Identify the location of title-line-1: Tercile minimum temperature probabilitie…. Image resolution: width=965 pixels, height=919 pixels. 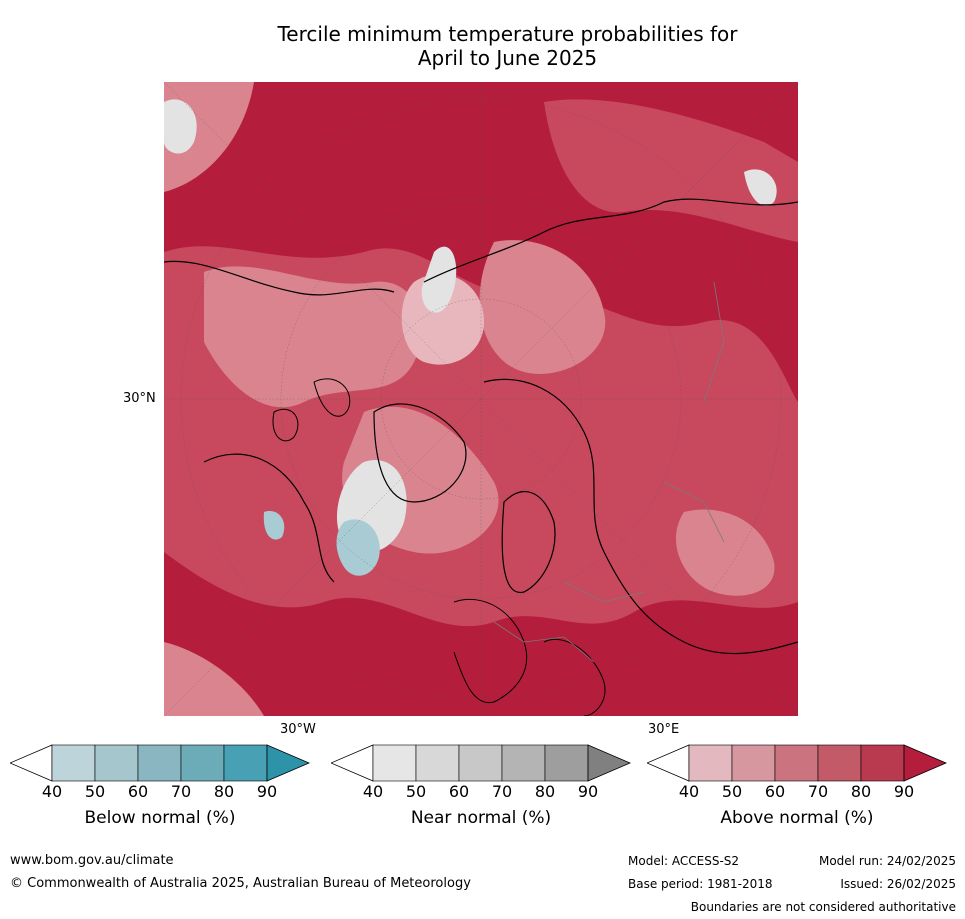
(507, 34).